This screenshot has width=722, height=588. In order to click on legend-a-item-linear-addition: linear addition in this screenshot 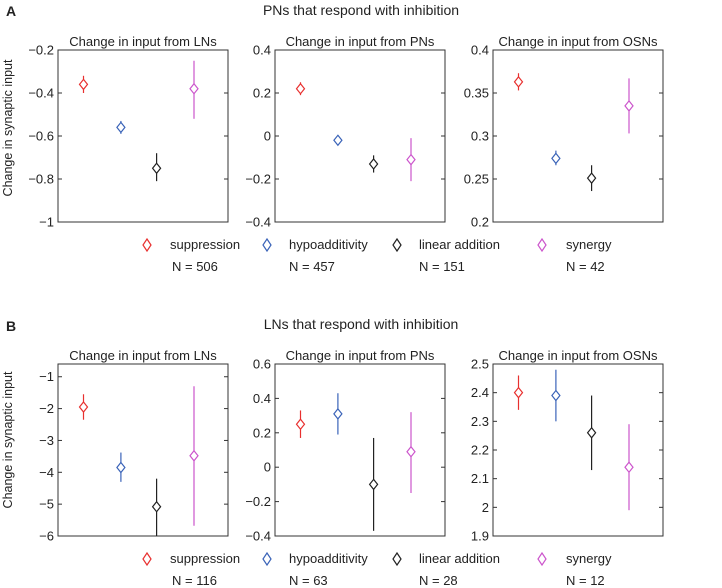, I will do `click(446, 245)`.